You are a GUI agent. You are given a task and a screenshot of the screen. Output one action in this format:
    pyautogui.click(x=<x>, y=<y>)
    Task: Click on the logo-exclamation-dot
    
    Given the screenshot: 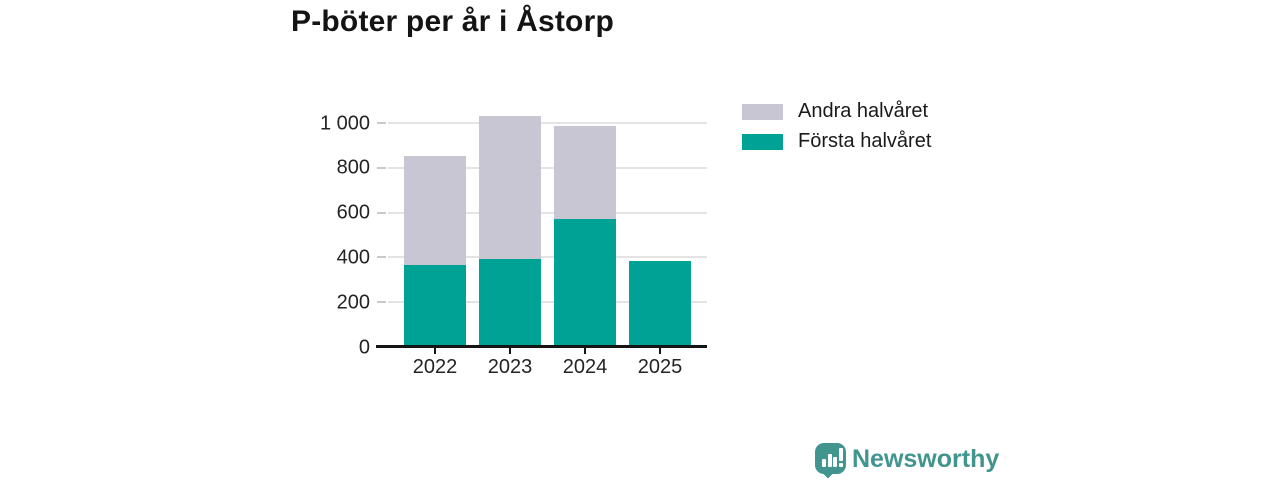 What is the action you would take?
    pyautogui.click(x=840, y=465)
    